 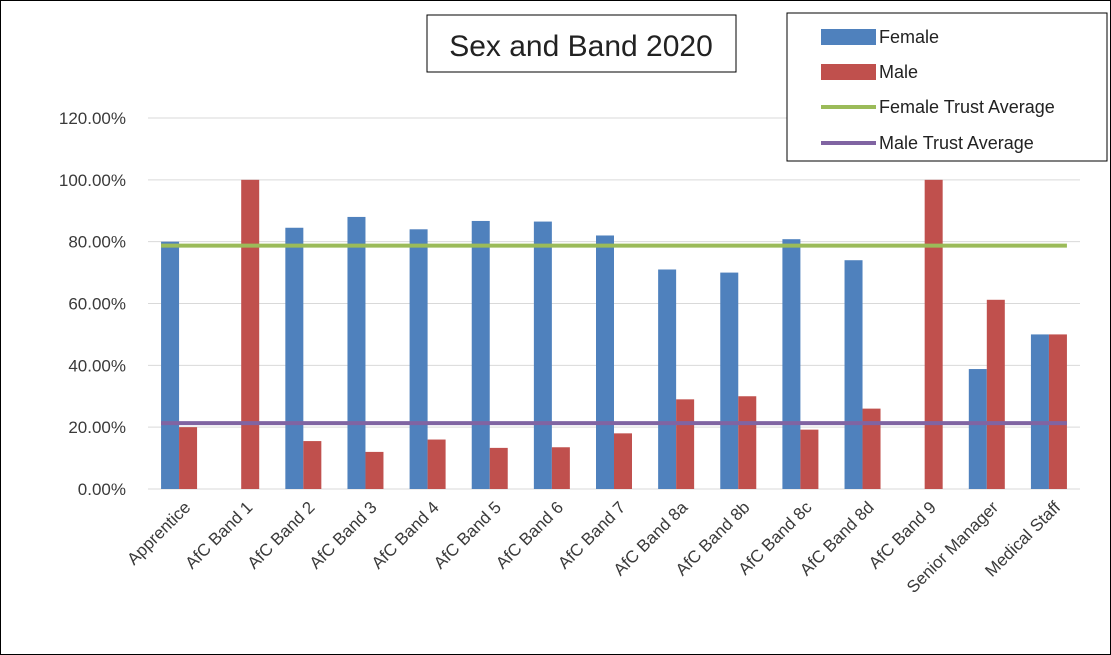 I want to click on legend-label-female-trust-average: Female Trust Average, so click(x=967, y=107).